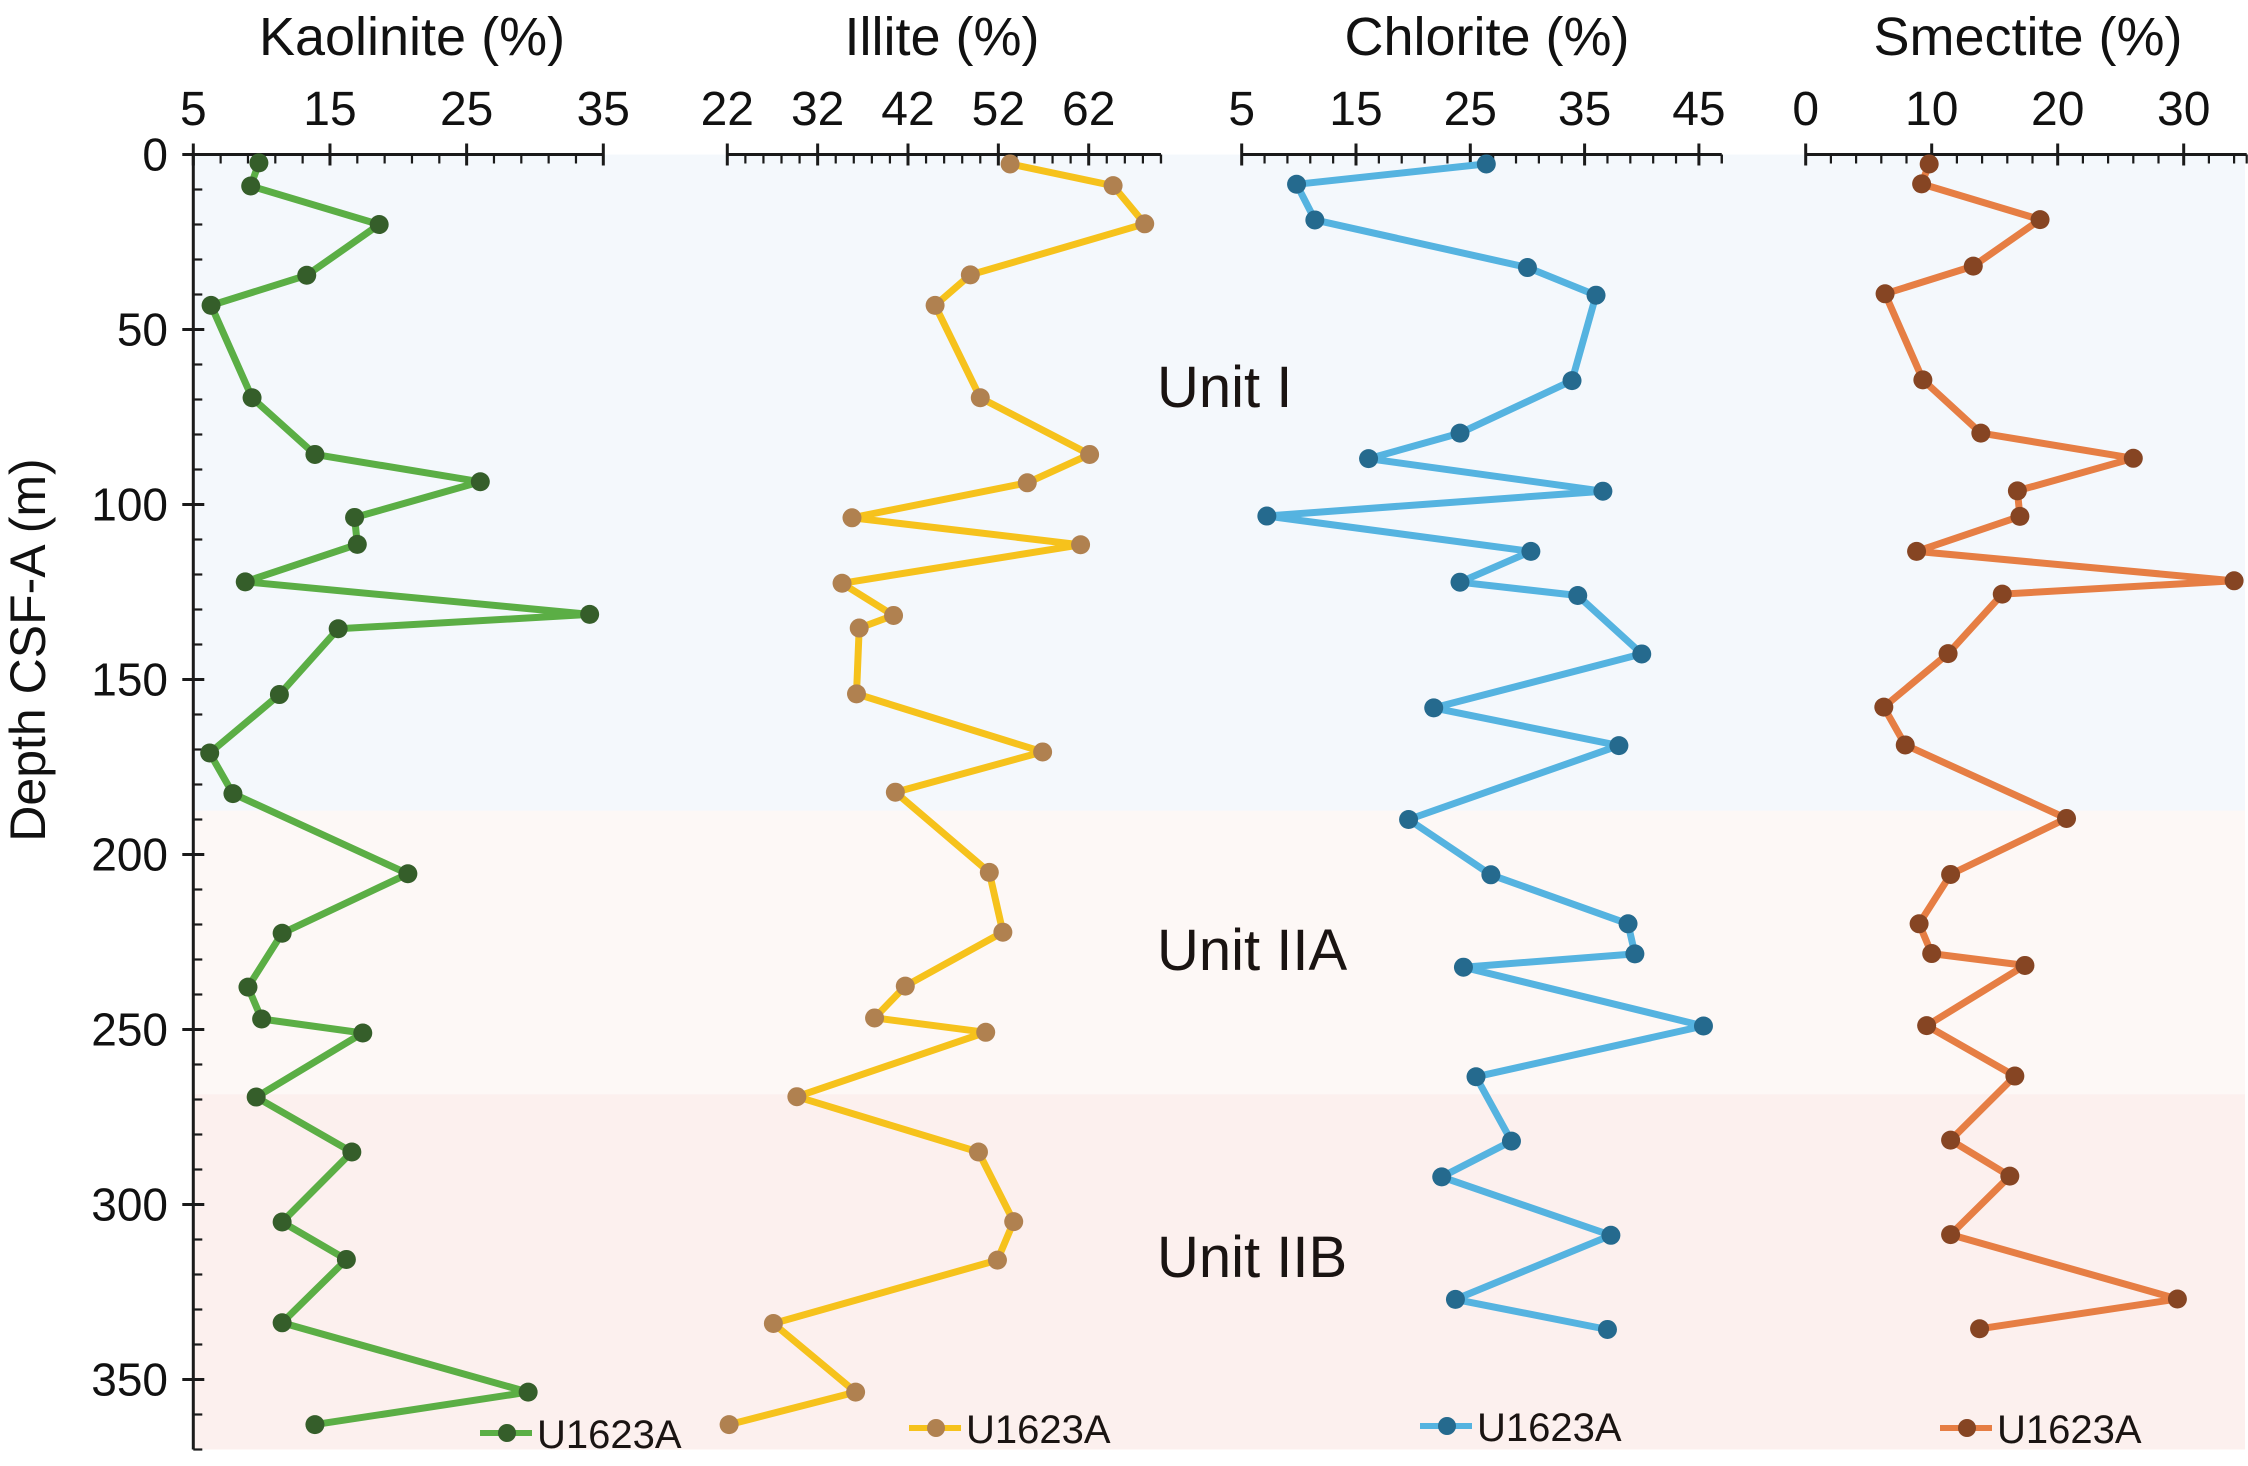 This screenshot has height=1466, width=2248. I want to click on depth-axis: 0 50 100 150 200 250 300 350, so click(148, 790).